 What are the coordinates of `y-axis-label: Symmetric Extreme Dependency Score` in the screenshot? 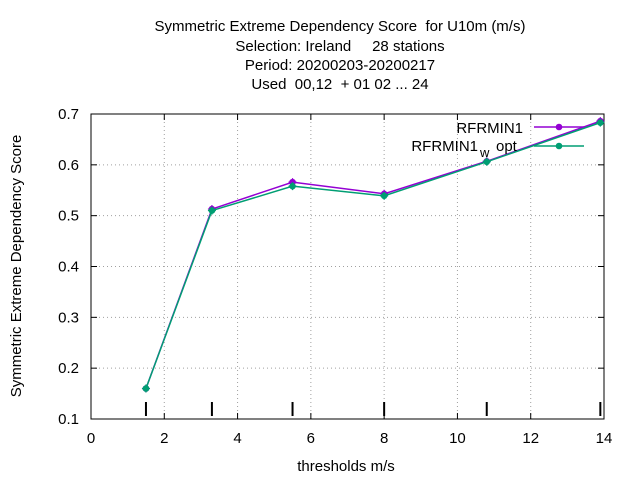 It's located at (16, 266).